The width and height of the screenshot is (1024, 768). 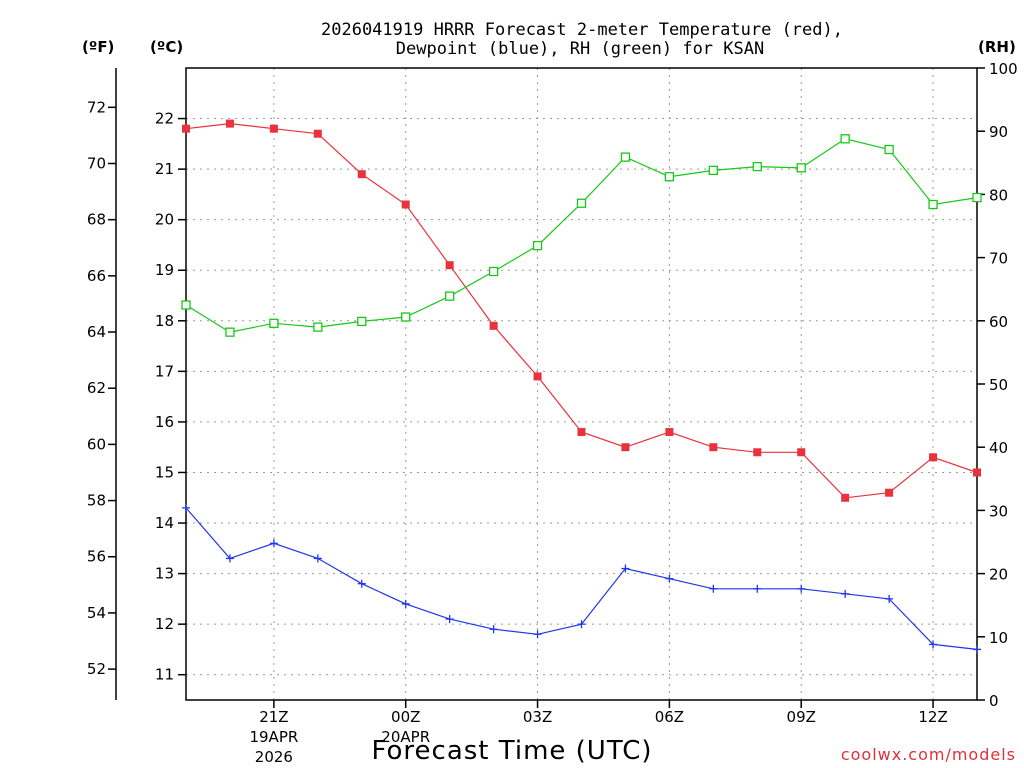 I want to click on rh-tick-label: 90, so click(x=998, y=132).